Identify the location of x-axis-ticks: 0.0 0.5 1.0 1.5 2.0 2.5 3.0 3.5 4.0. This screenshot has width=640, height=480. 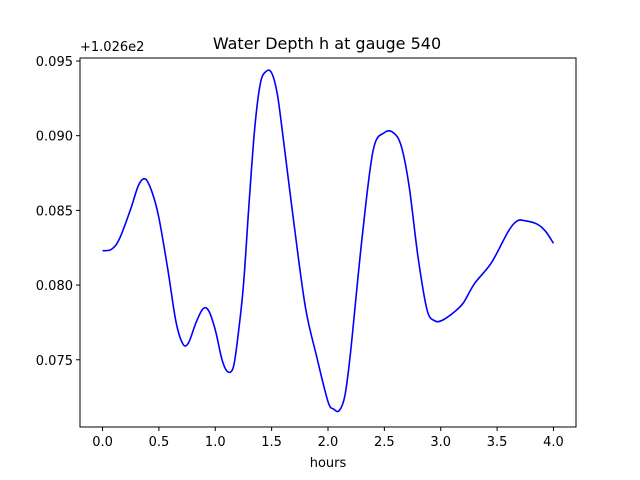
(328, 438).